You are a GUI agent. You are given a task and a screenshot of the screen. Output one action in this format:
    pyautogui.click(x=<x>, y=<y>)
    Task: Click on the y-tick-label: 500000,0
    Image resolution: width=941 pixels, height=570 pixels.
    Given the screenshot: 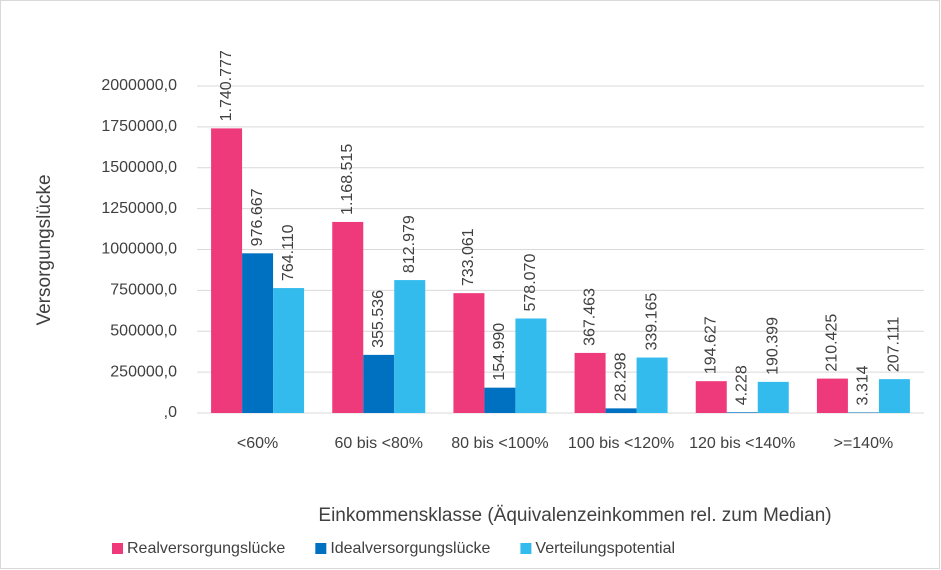 What is the action you would take?
    pyautogui.click(x=143, y=330)
    